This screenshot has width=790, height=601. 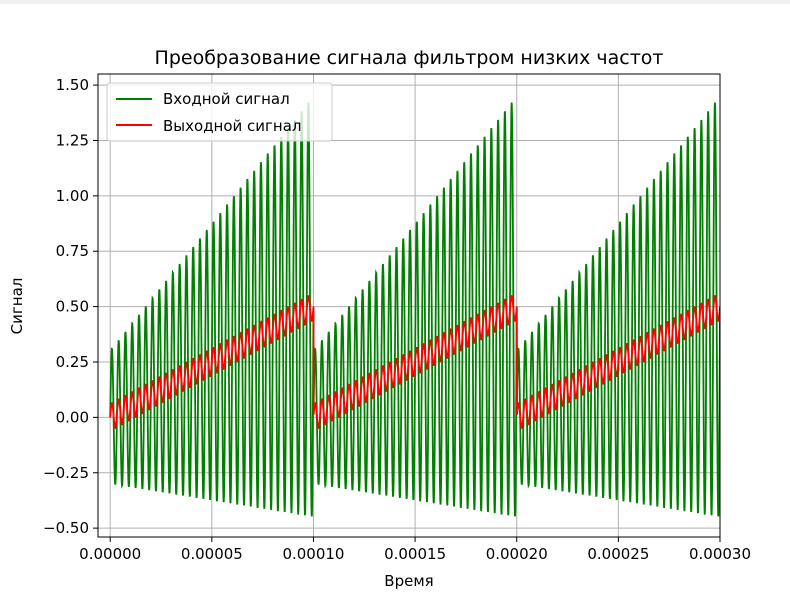 What do you see at coordinates (313, 554) in the screenshot?
I see `x-tick-label: 0.00010` at bounding box center [313, 554].